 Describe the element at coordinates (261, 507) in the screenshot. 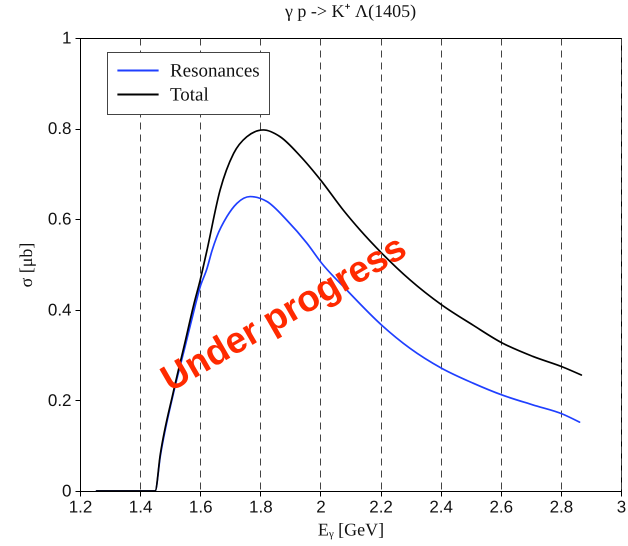

I see `x-tick-label: 1.8` at that location.